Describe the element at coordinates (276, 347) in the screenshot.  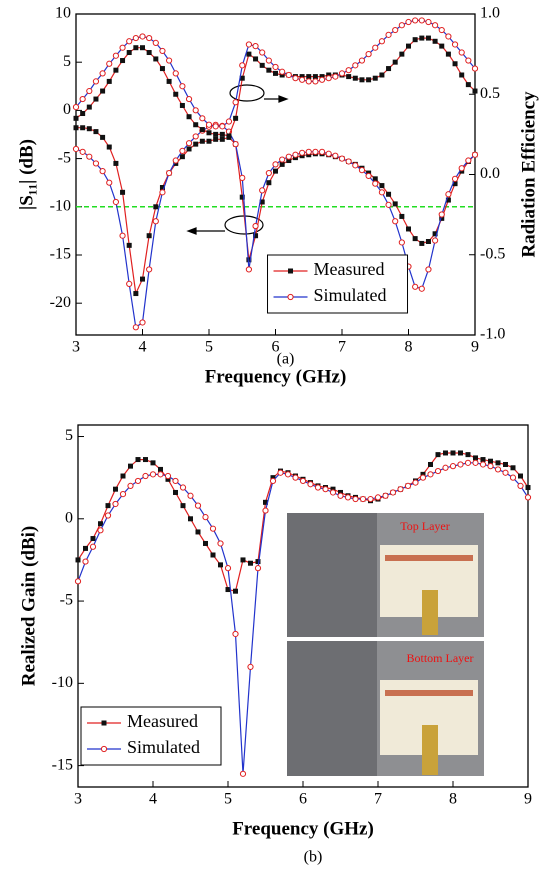
I see `x-tick-label: 6` at that location.